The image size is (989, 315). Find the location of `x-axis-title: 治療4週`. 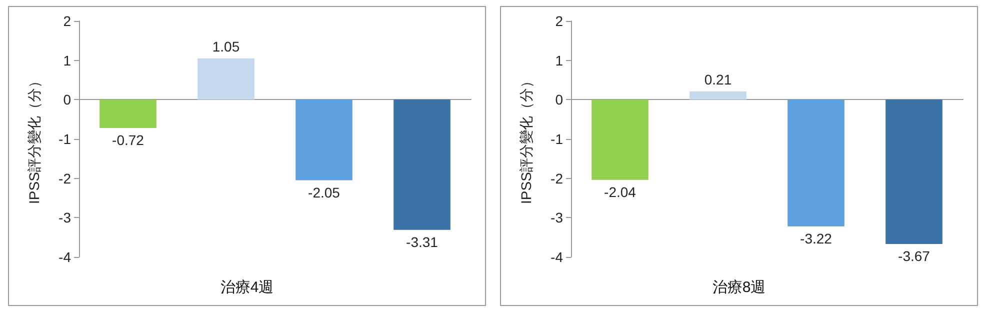

x-axis-title: 治療4週 is located at coordinates (247, 287).